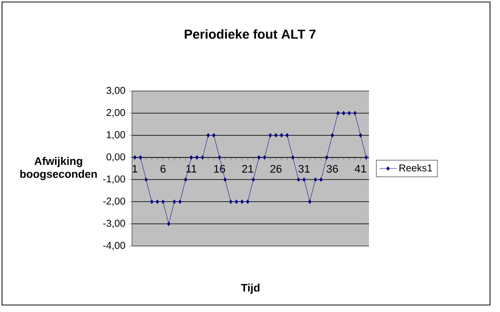 Image resolution: width=500 pixels, height=312 pixels. I want to click on legend-label: Reeks1, so click(416, 168).